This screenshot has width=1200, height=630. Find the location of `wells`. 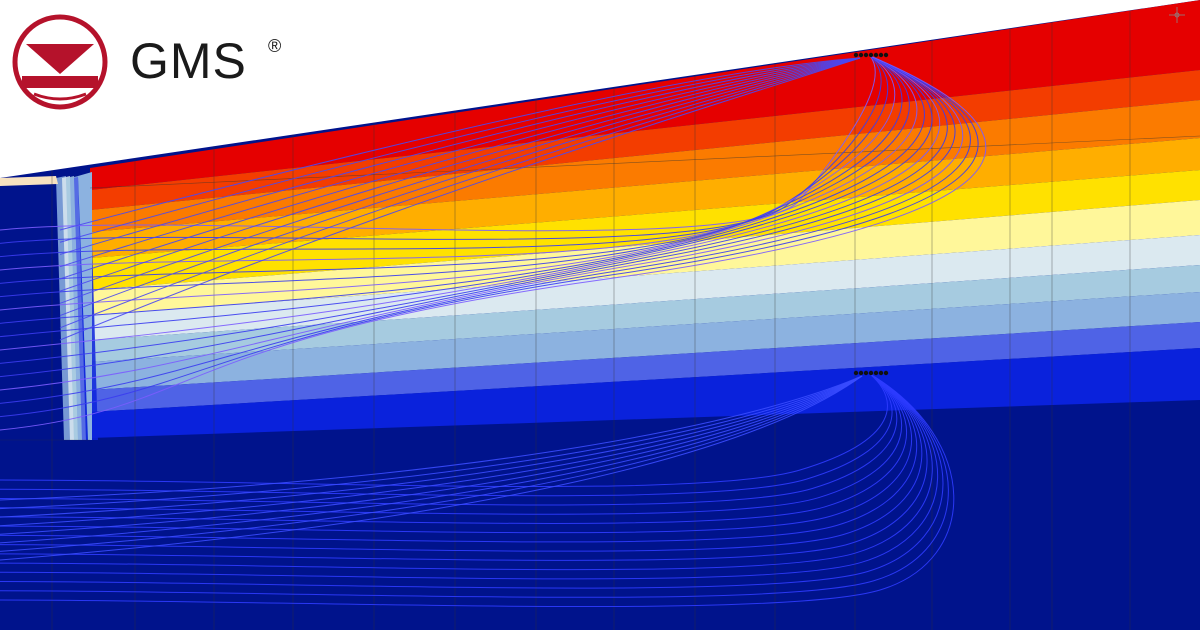

wells is located at coordinates (871, 214).